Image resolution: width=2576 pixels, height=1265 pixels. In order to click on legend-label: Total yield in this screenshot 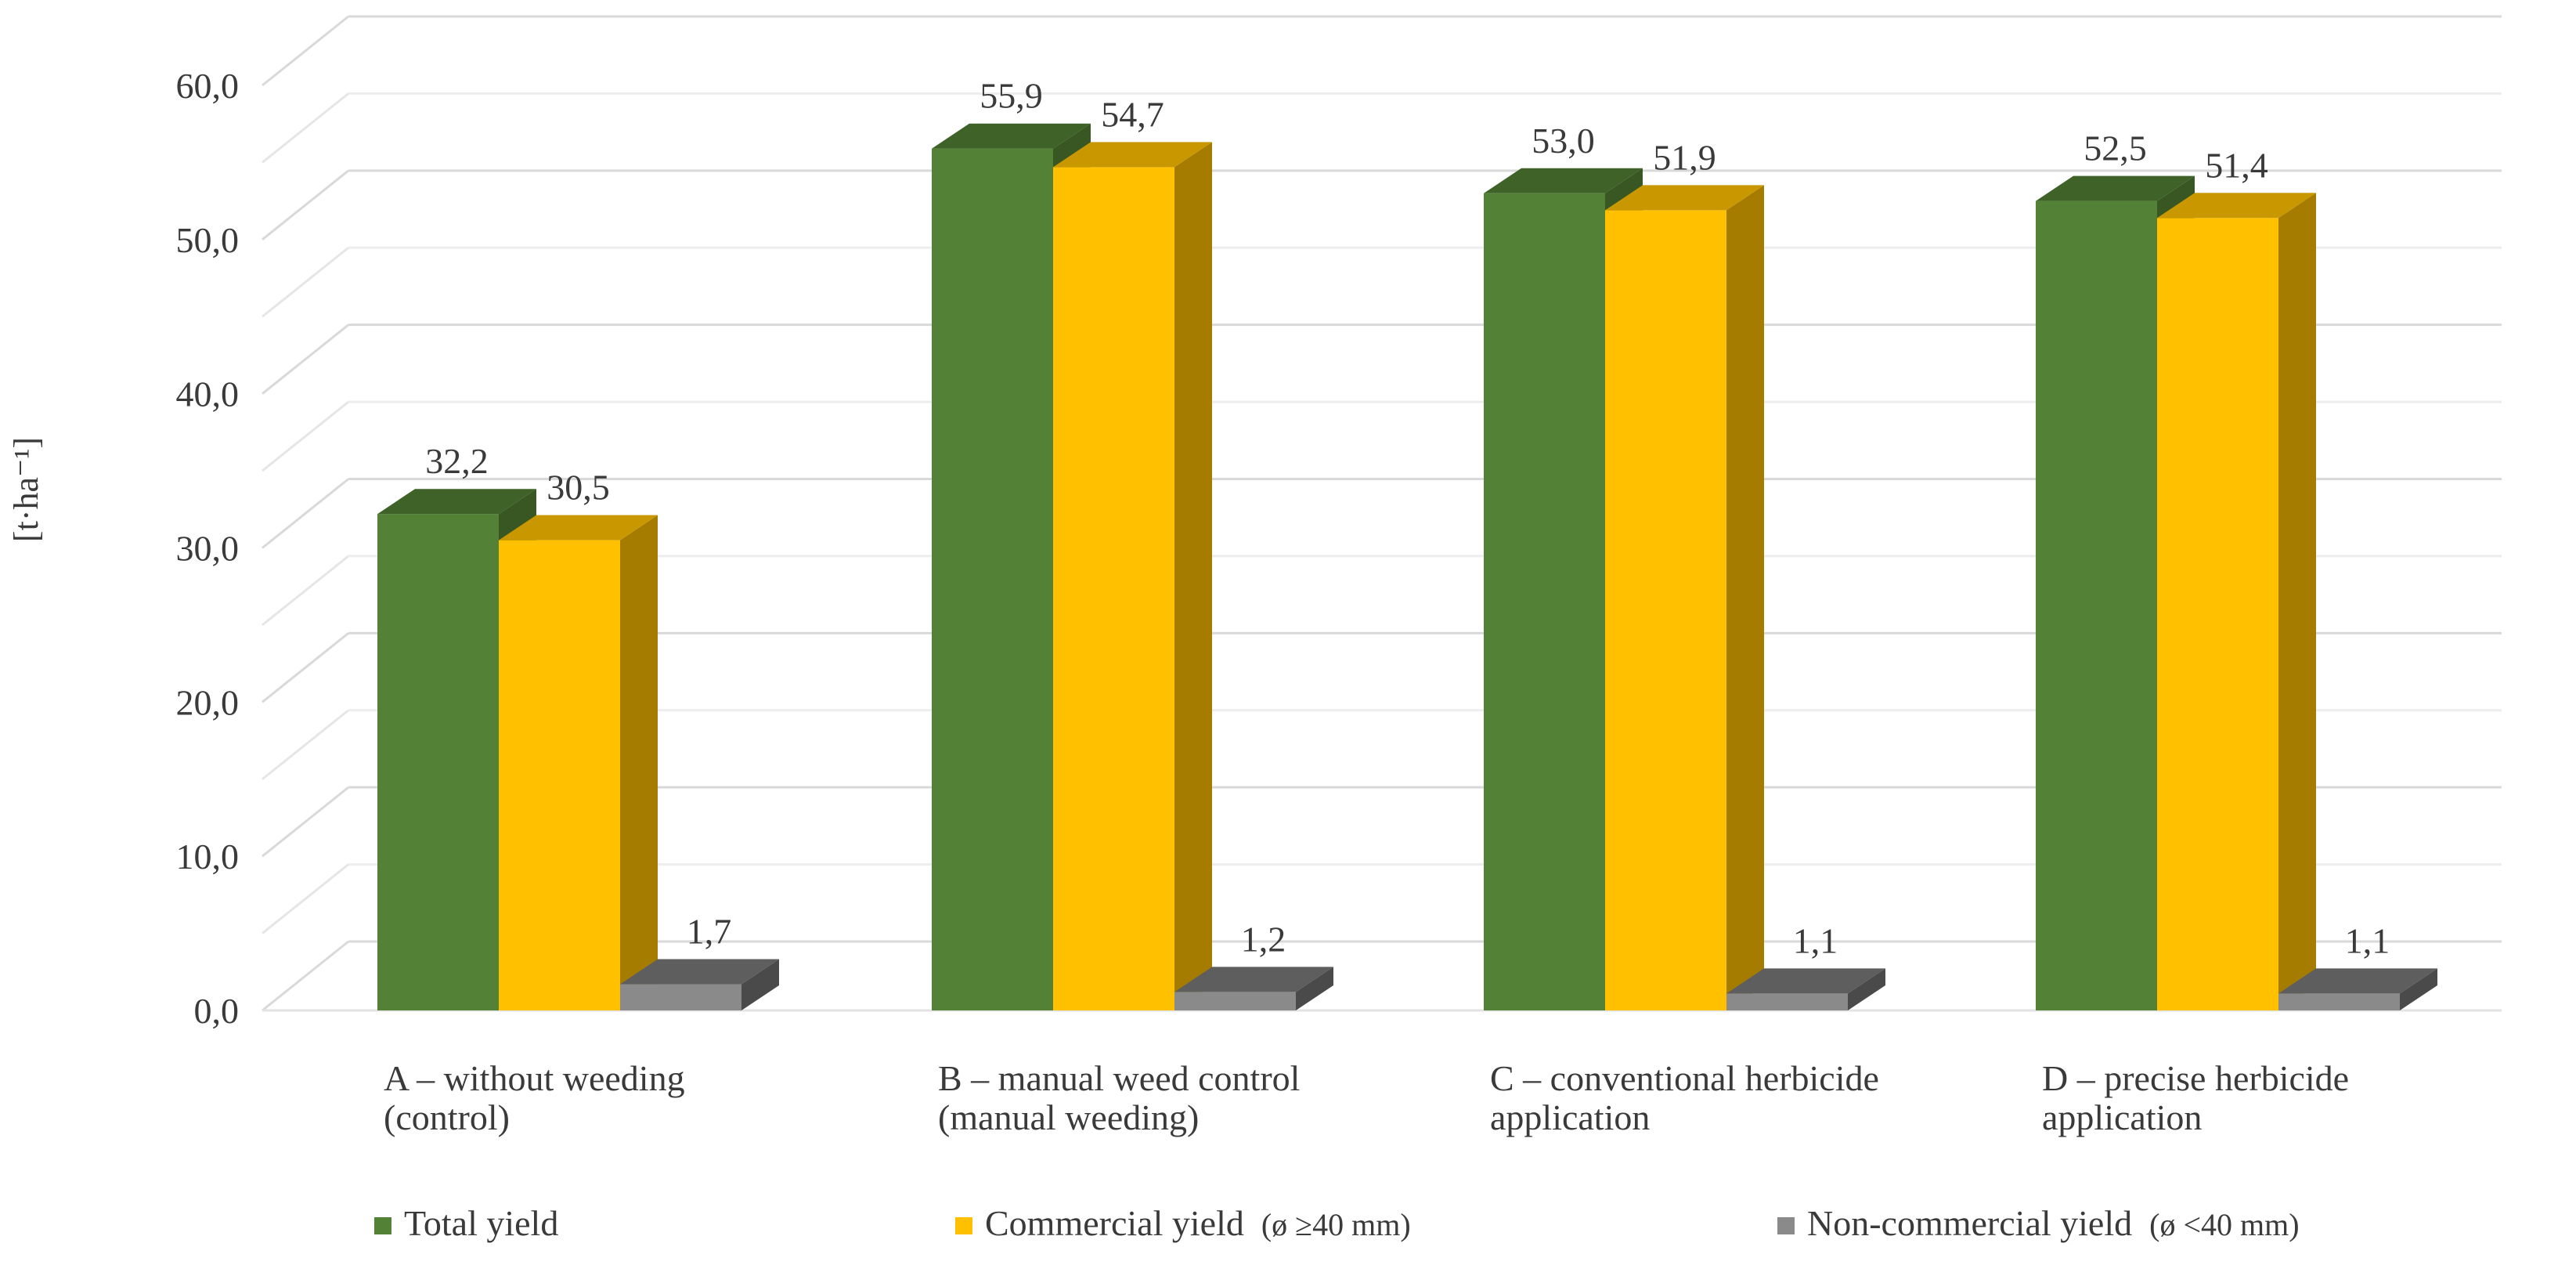, I will do `click(481, 1223)`.